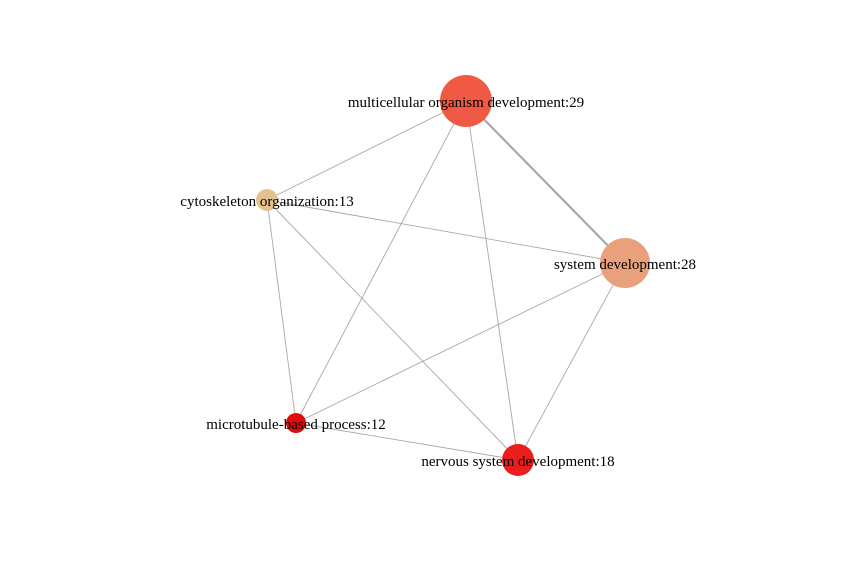 The width and height of the screenshot is (864, 576). I want to click on edge-multicellular-microtubule, so click(381, 262).